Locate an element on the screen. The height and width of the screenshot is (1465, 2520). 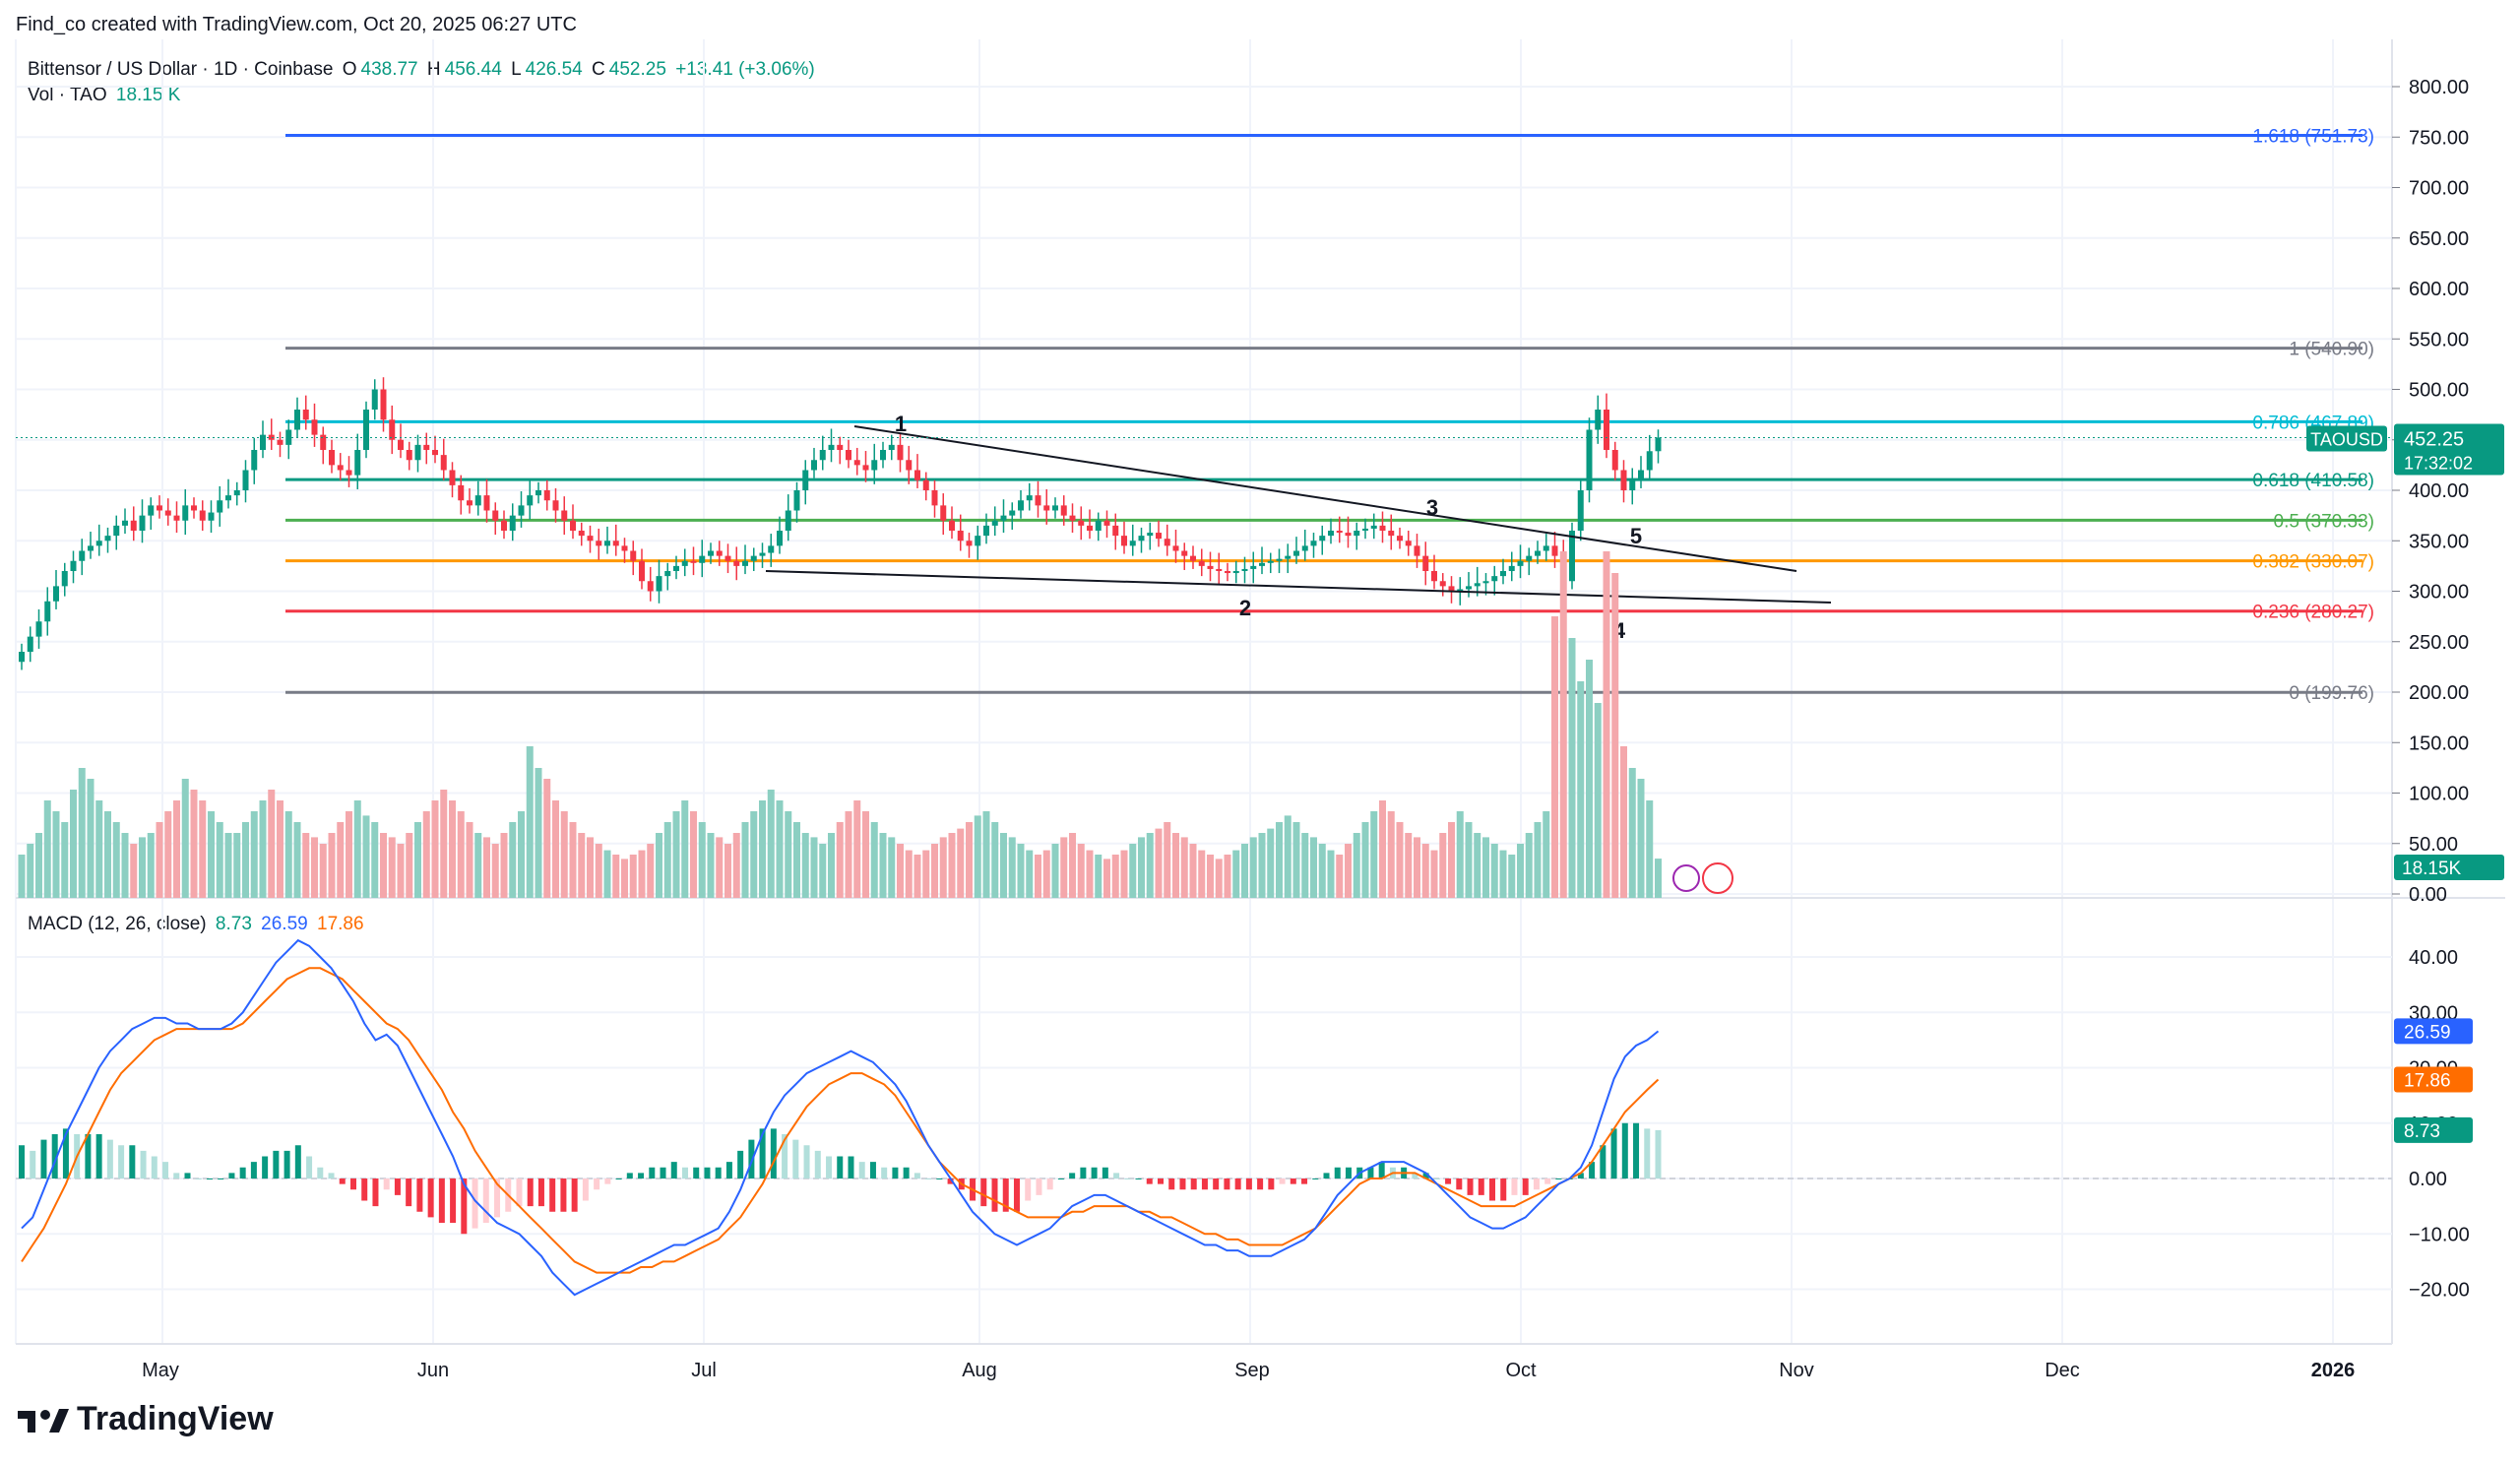
last-price-tag is located at coordinates (2449, 450).